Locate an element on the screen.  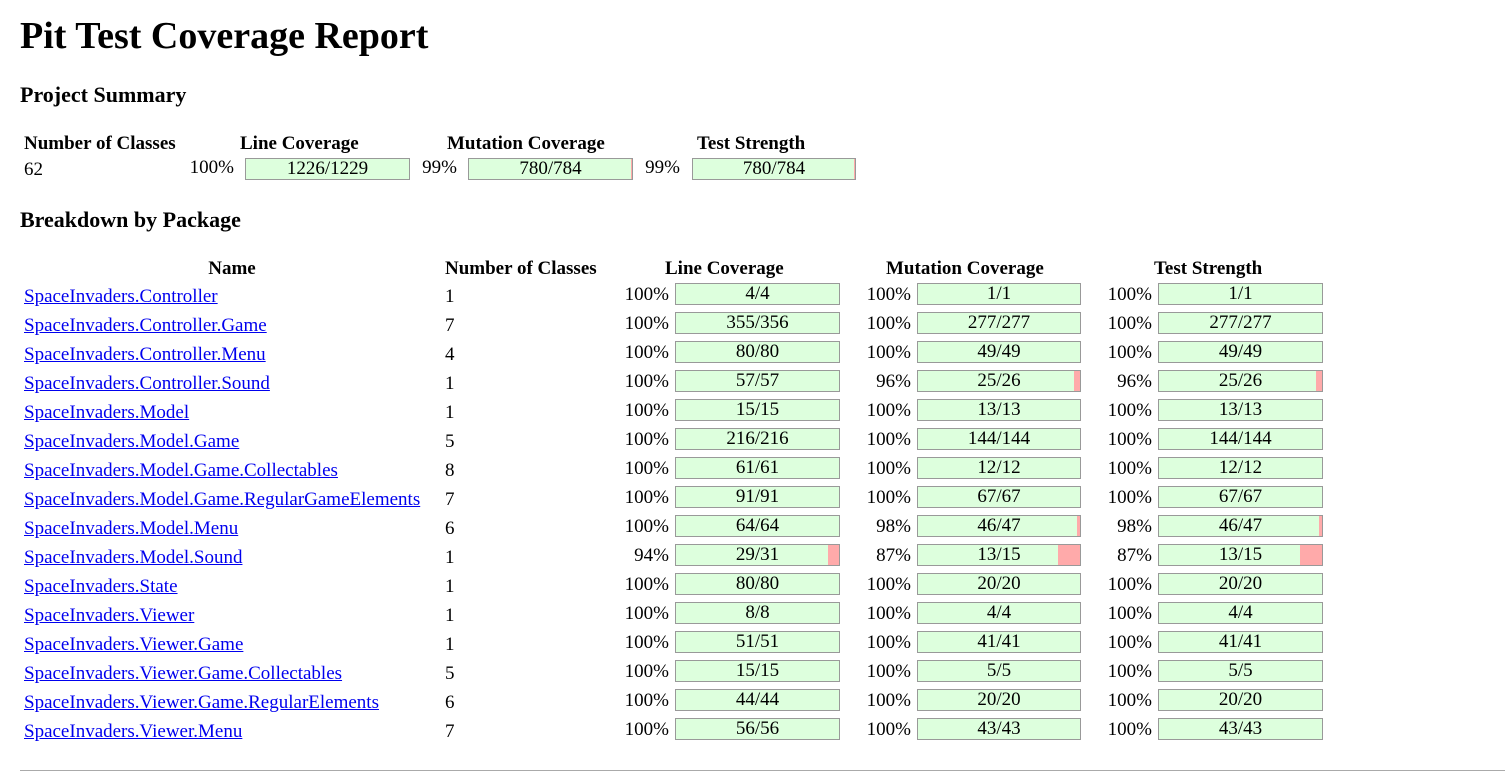
line-coverage-fraction: 15/15 is located at coordinates (757, 670).